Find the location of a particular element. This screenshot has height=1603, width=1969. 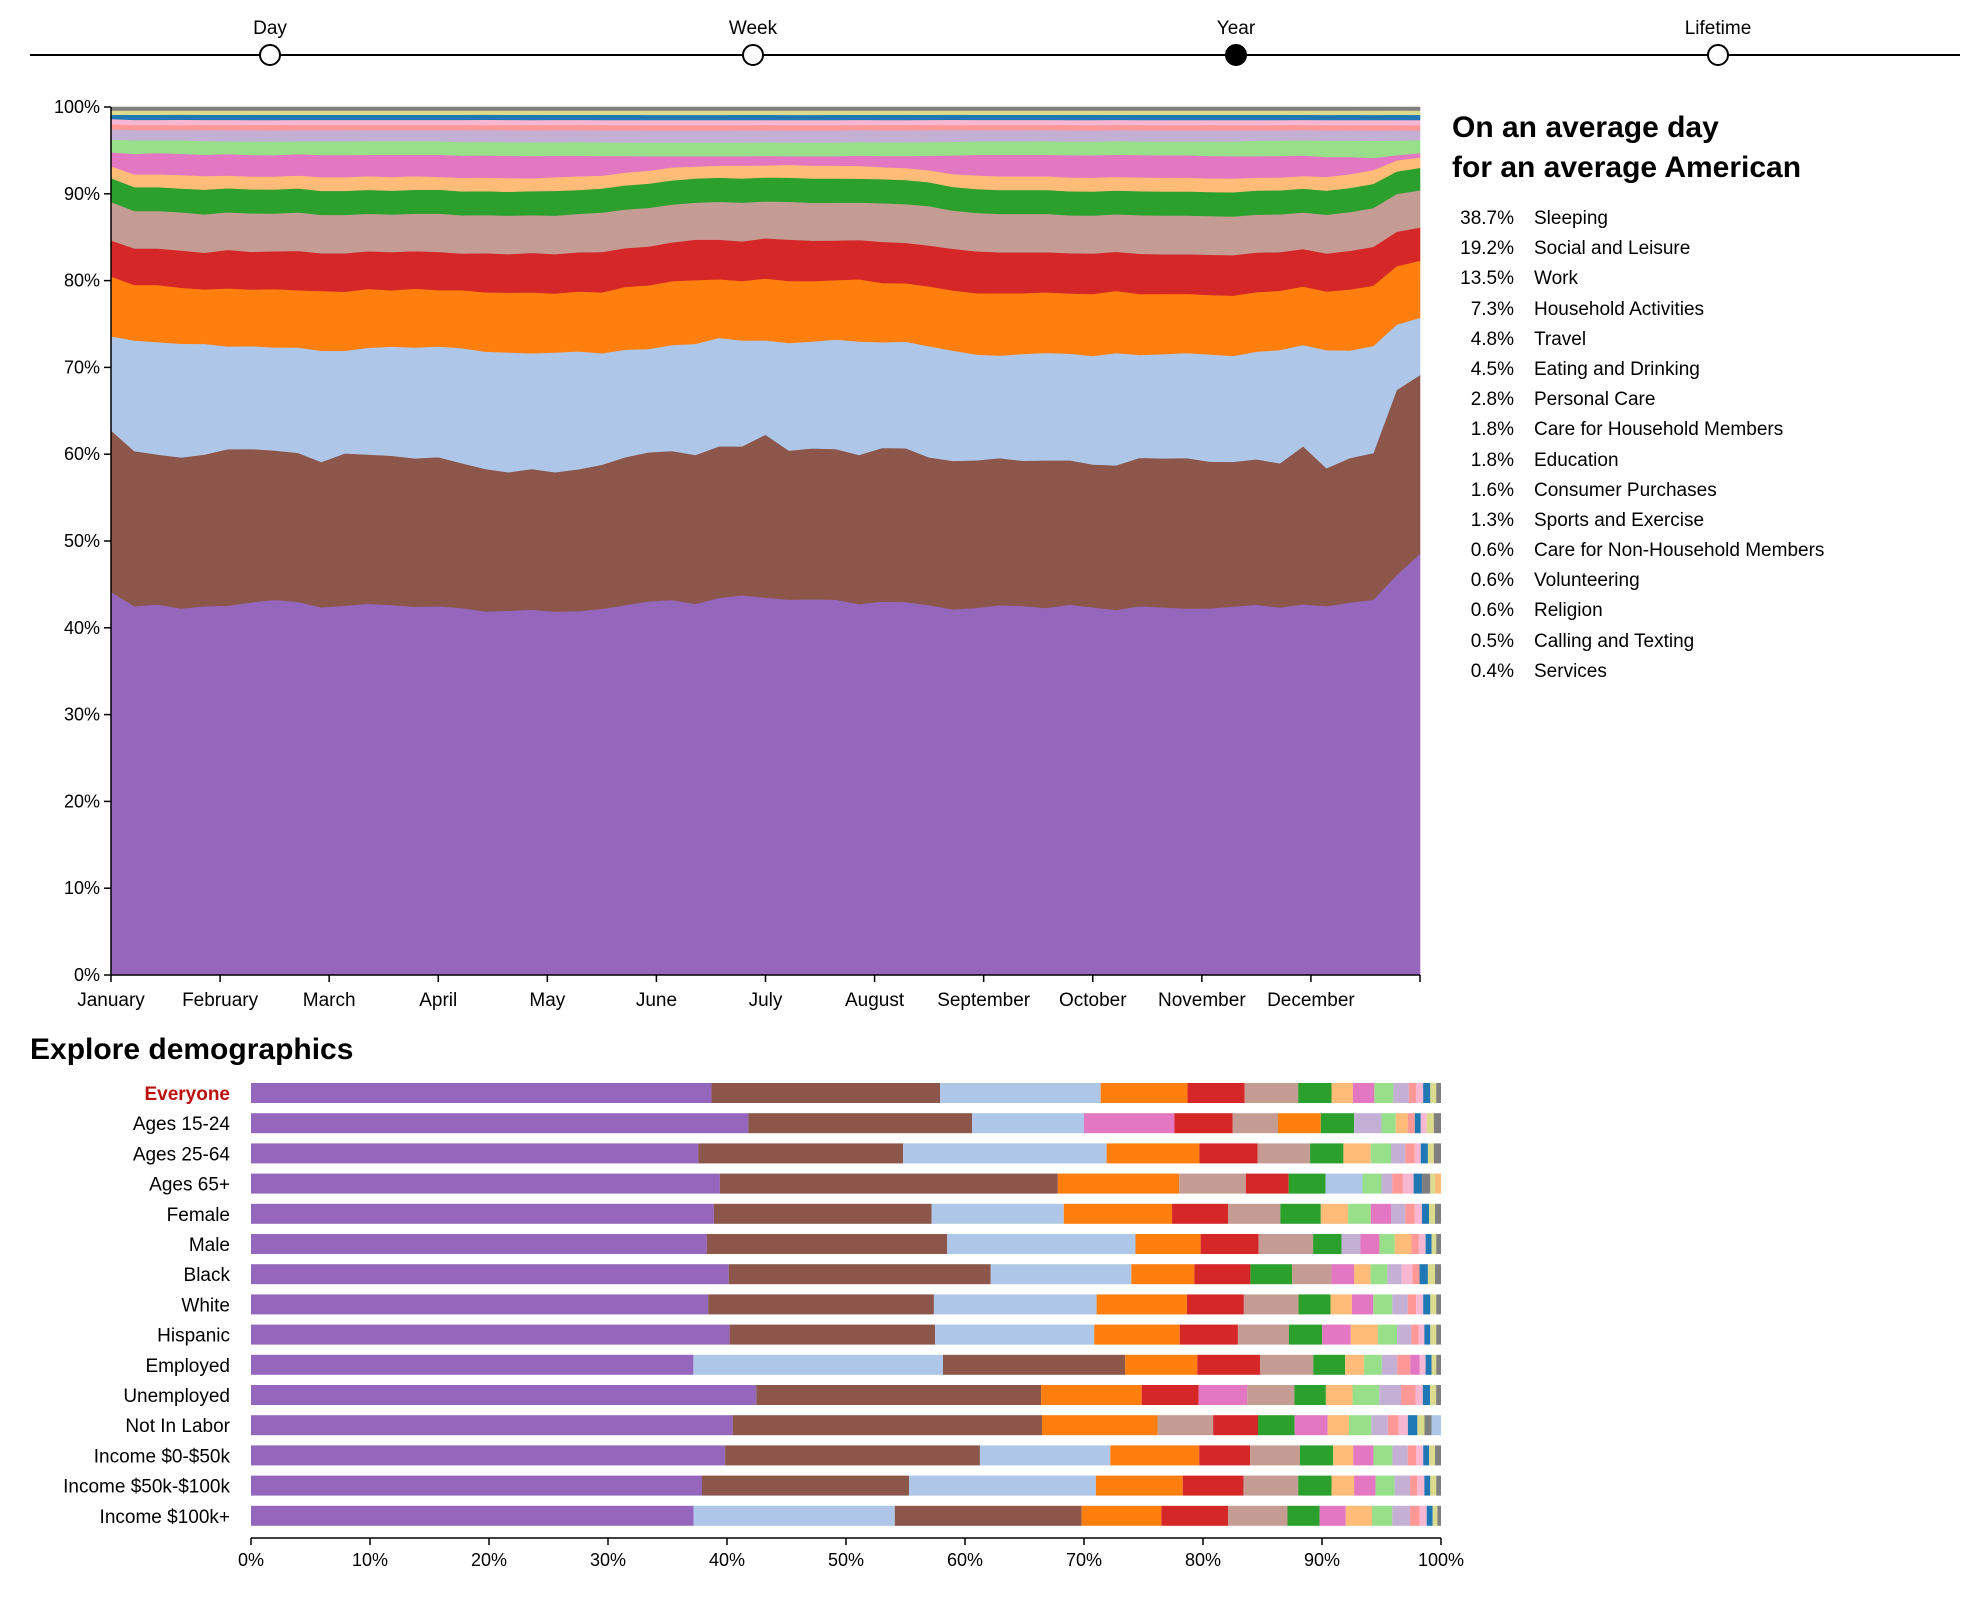

timeline-knob-year is located at coordinates (1236, 55).